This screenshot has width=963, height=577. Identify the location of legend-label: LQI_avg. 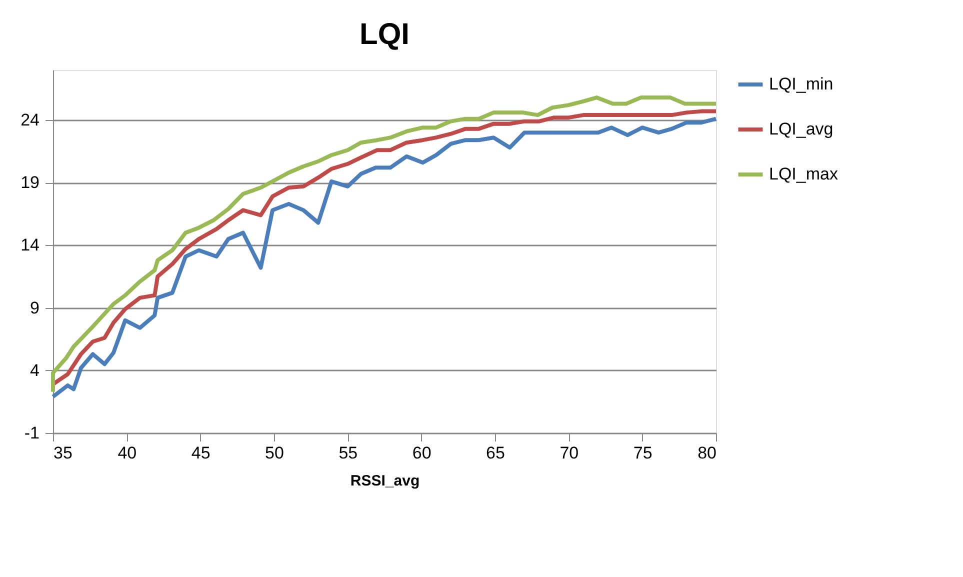
(801, 129).